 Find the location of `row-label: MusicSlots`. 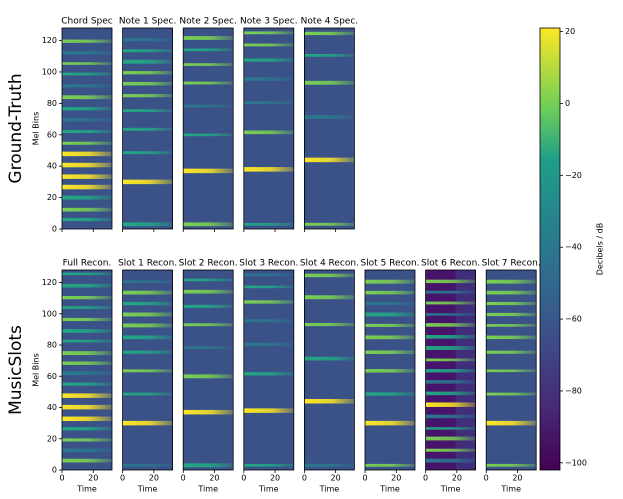

row-label: MusicSlots is located at coordinates (16, 370).